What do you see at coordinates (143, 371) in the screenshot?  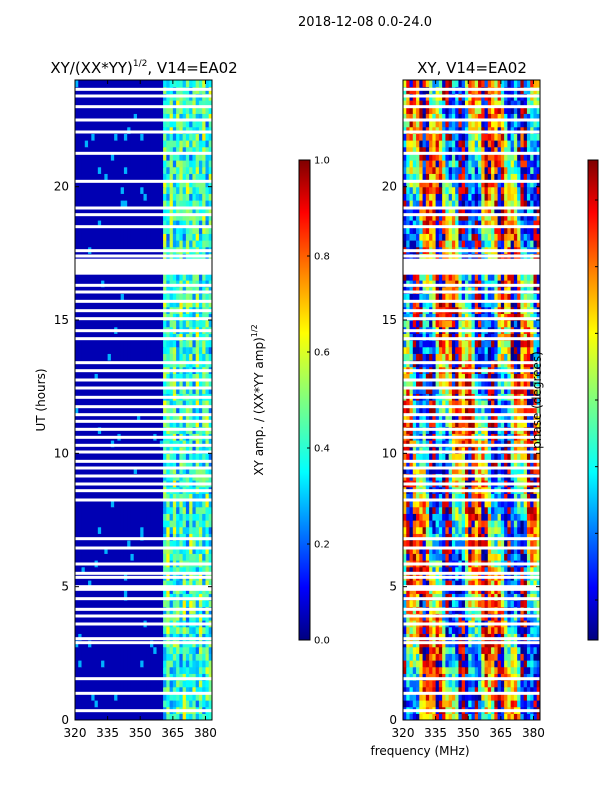 I see `flagged-row` at bounding box center [143, 371].